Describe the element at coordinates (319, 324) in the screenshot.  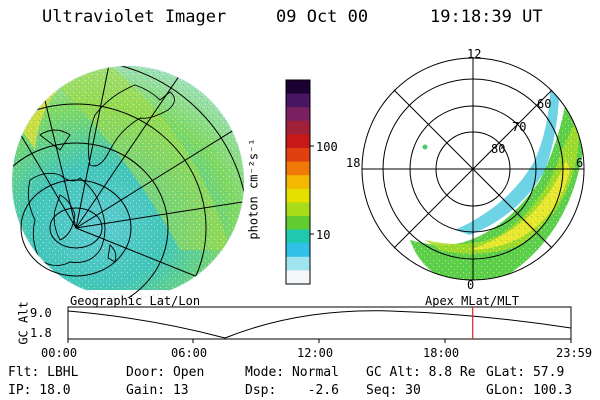
I see `altitude-plot` at that location.